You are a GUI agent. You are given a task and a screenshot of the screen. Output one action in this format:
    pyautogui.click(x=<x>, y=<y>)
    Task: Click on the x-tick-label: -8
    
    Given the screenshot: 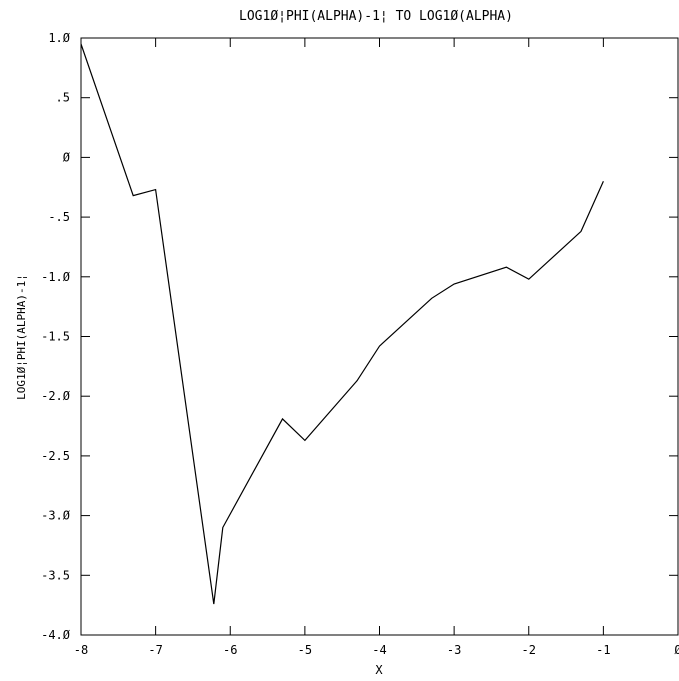 What is the action you would take?
    pyautogui.click(x=81, y=650)
    